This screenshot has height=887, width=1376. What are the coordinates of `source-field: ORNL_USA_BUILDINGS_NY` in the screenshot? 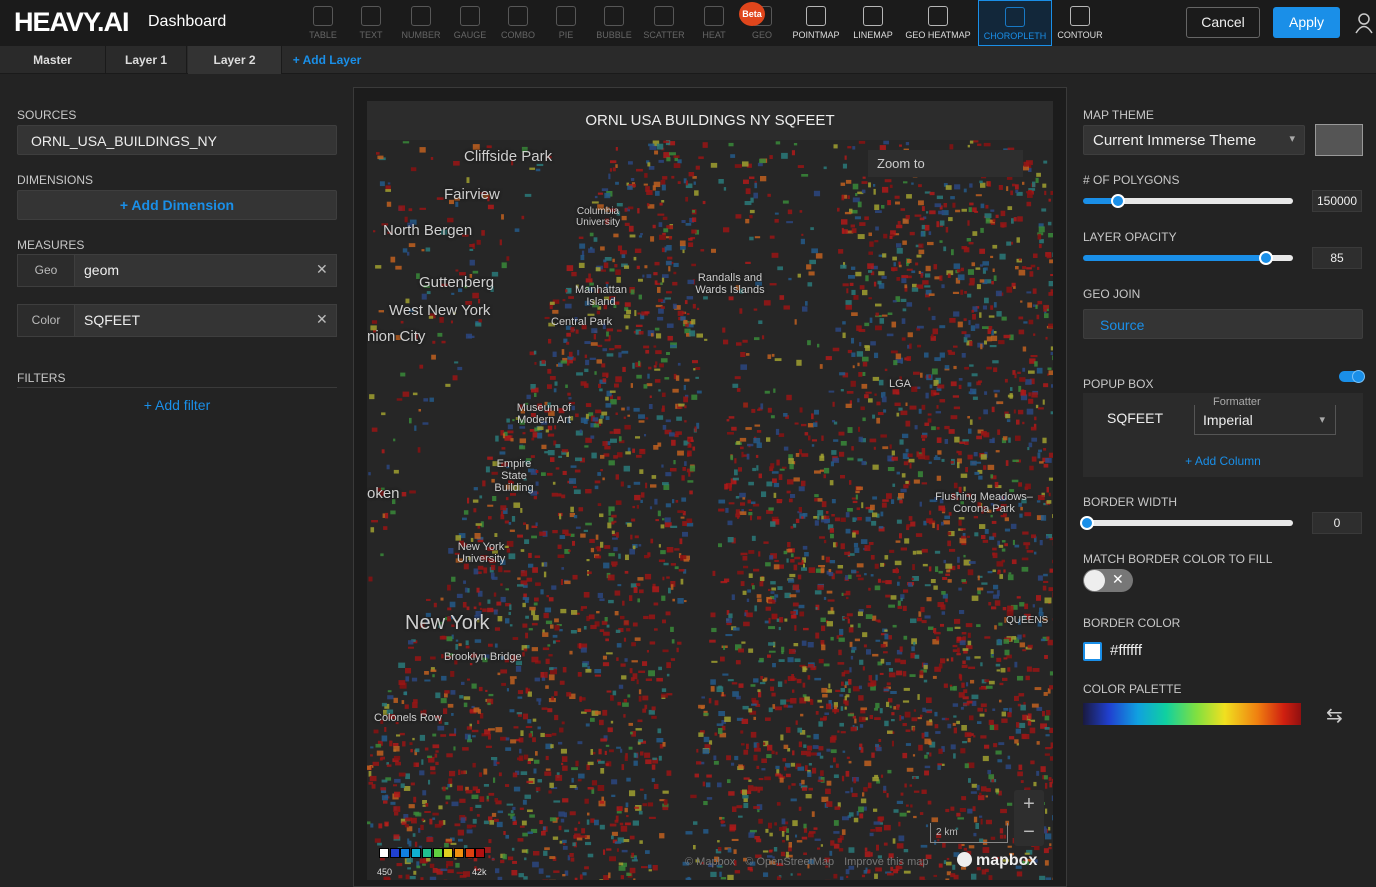 It's located at (177, 140).